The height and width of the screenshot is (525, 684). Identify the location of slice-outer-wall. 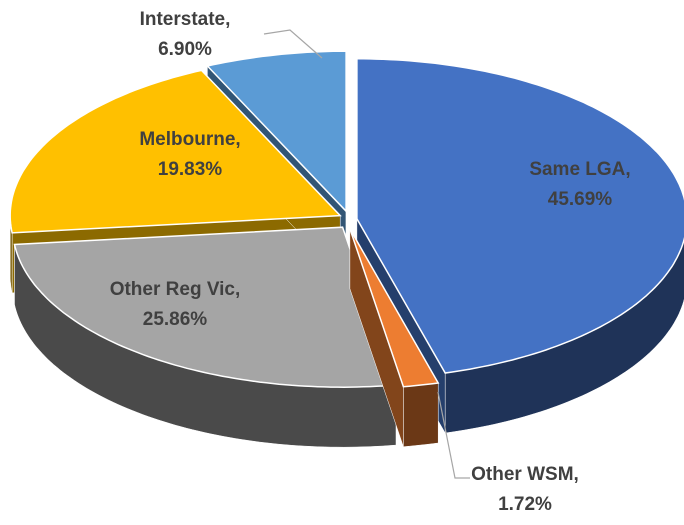
(421, 414).